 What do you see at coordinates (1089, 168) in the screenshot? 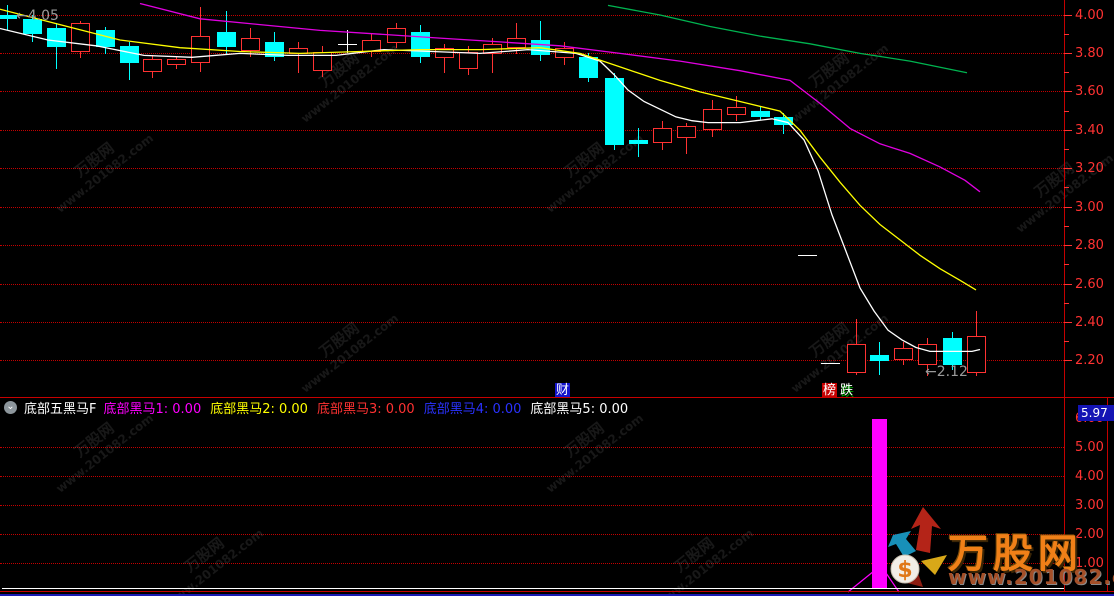
I see `price-label: 3.20` at bounding box center [1089, 168].